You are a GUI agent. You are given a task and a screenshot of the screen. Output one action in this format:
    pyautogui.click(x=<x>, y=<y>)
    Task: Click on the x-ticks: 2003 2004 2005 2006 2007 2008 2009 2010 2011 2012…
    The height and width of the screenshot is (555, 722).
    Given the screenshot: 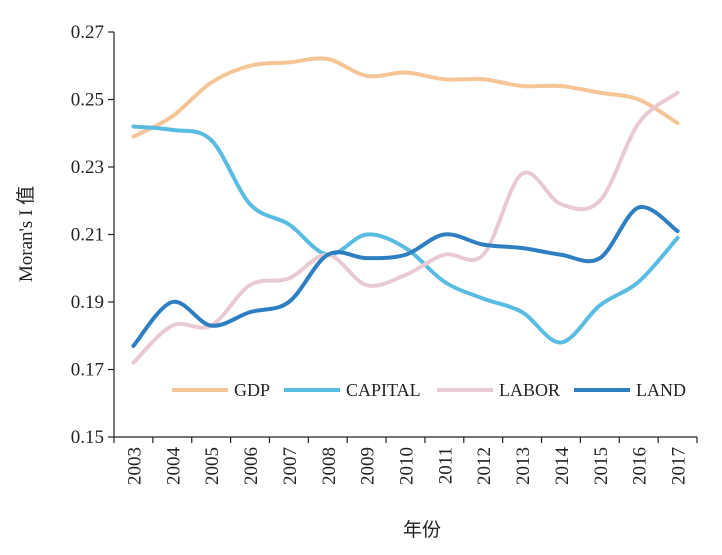 What is the action you would take?
    pyautogui.click(x=405, y=461)
    